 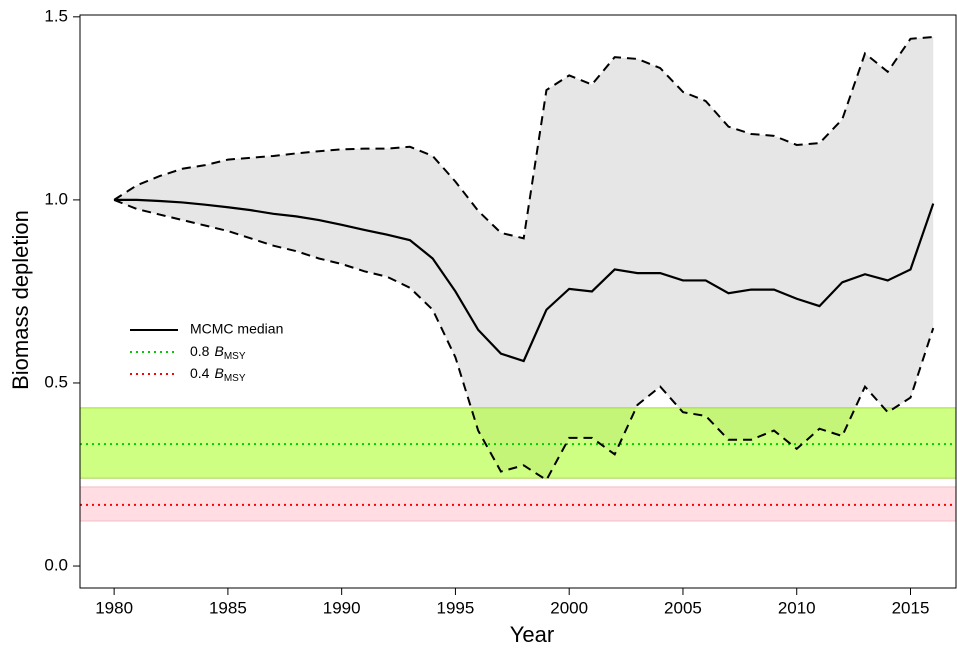 What do you see at coordinates (114, 607) in the screenshot?
I see `x-tick-label: 1980` at bounding box center [114, 607].